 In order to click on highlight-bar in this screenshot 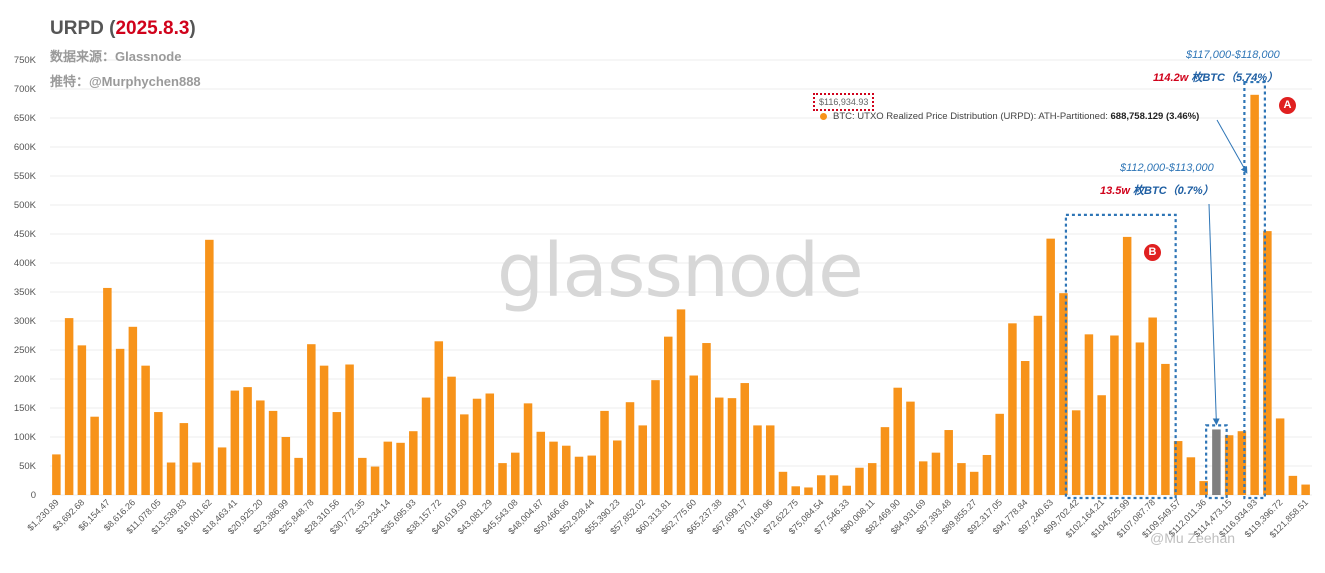, I will do `click(1216, 462)`.